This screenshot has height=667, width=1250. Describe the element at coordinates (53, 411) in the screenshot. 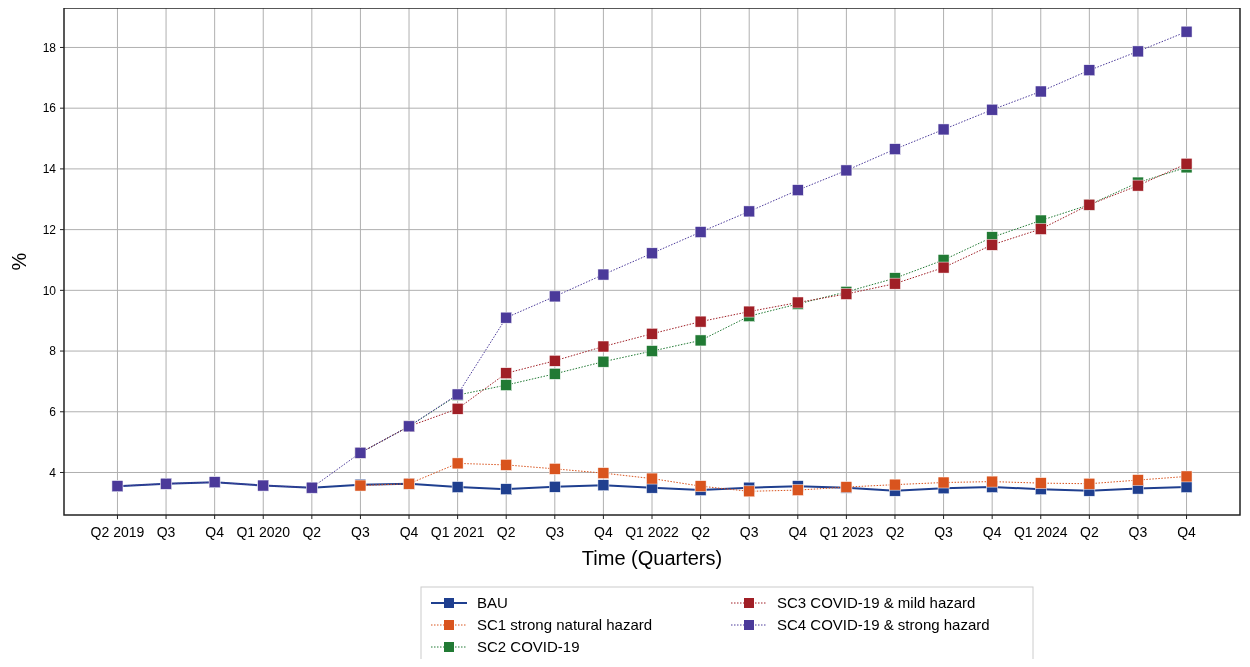

I see `y-tick-label: 6` at that location.